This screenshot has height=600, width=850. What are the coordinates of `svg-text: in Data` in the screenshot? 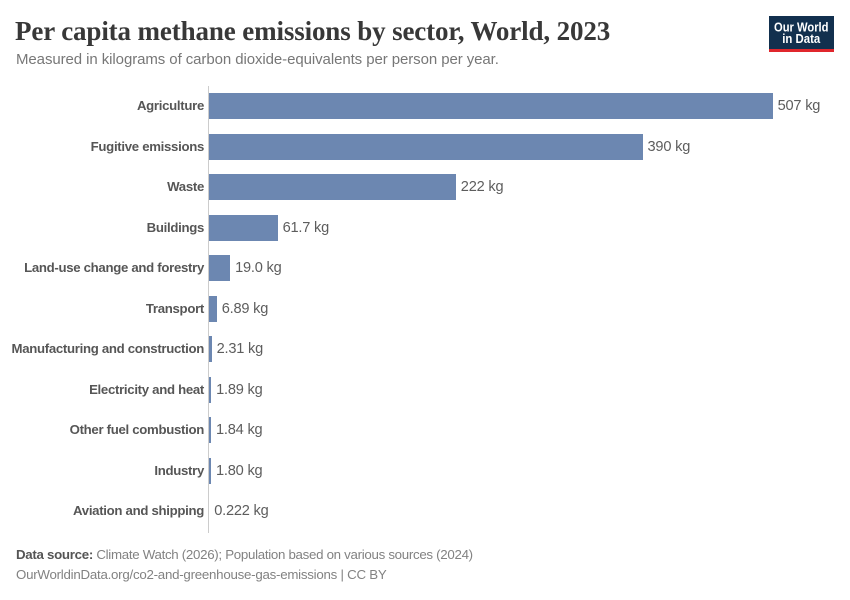 It's located at (801, 37).